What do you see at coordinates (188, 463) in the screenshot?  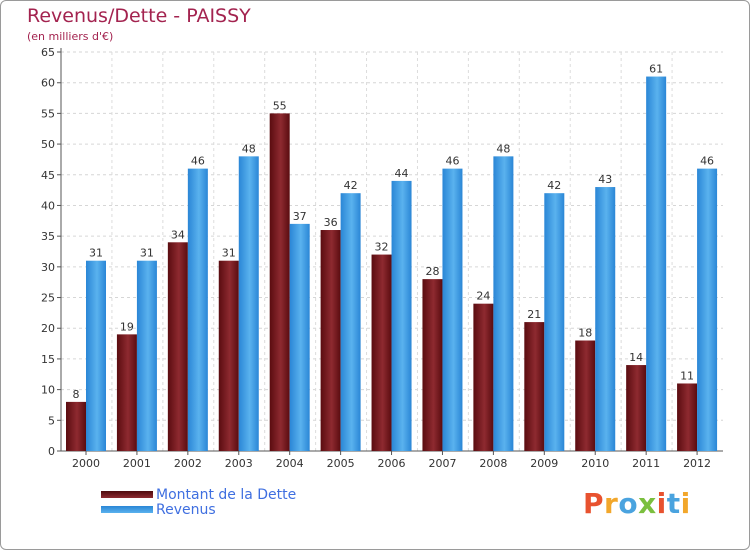 I see `x-tick-label: 2002` at bounding box center [188, 463].